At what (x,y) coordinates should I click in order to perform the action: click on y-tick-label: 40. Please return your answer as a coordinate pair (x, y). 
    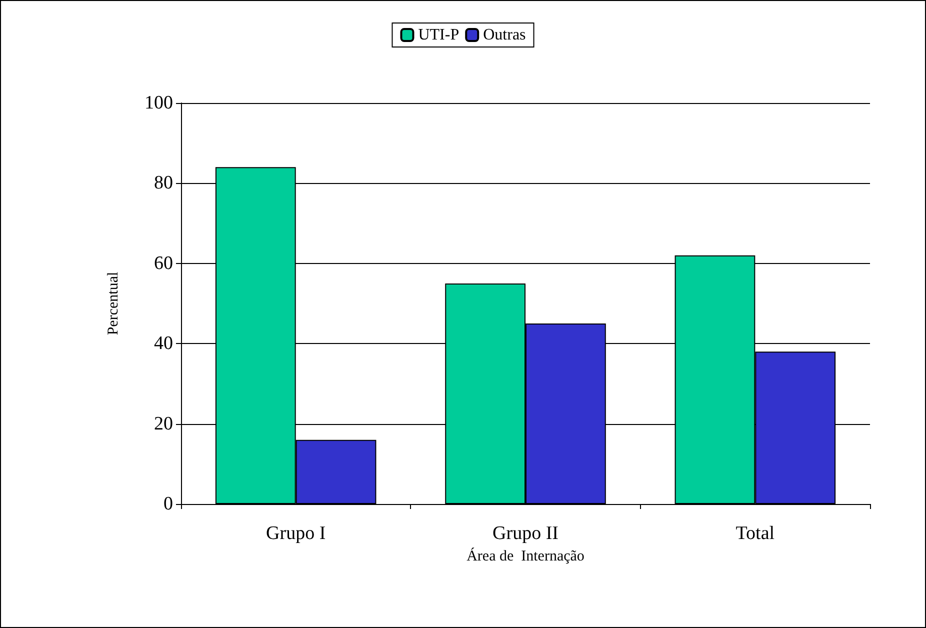
    Looking at the image, I should click on (163, 343).